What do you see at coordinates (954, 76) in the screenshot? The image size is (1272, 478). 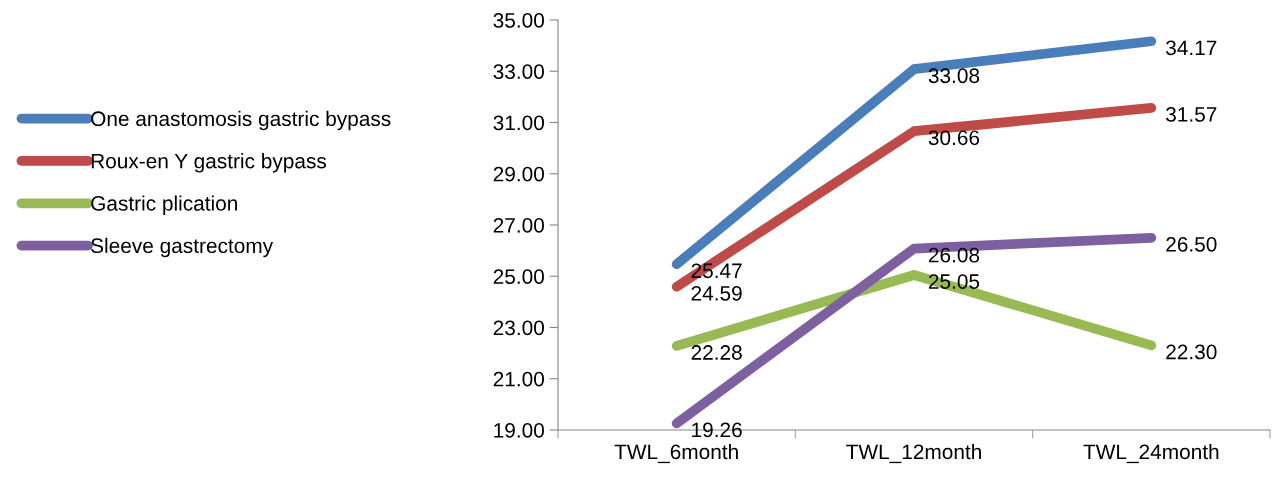 I see `data-label: 33.08` at bounding box center [954, 76].